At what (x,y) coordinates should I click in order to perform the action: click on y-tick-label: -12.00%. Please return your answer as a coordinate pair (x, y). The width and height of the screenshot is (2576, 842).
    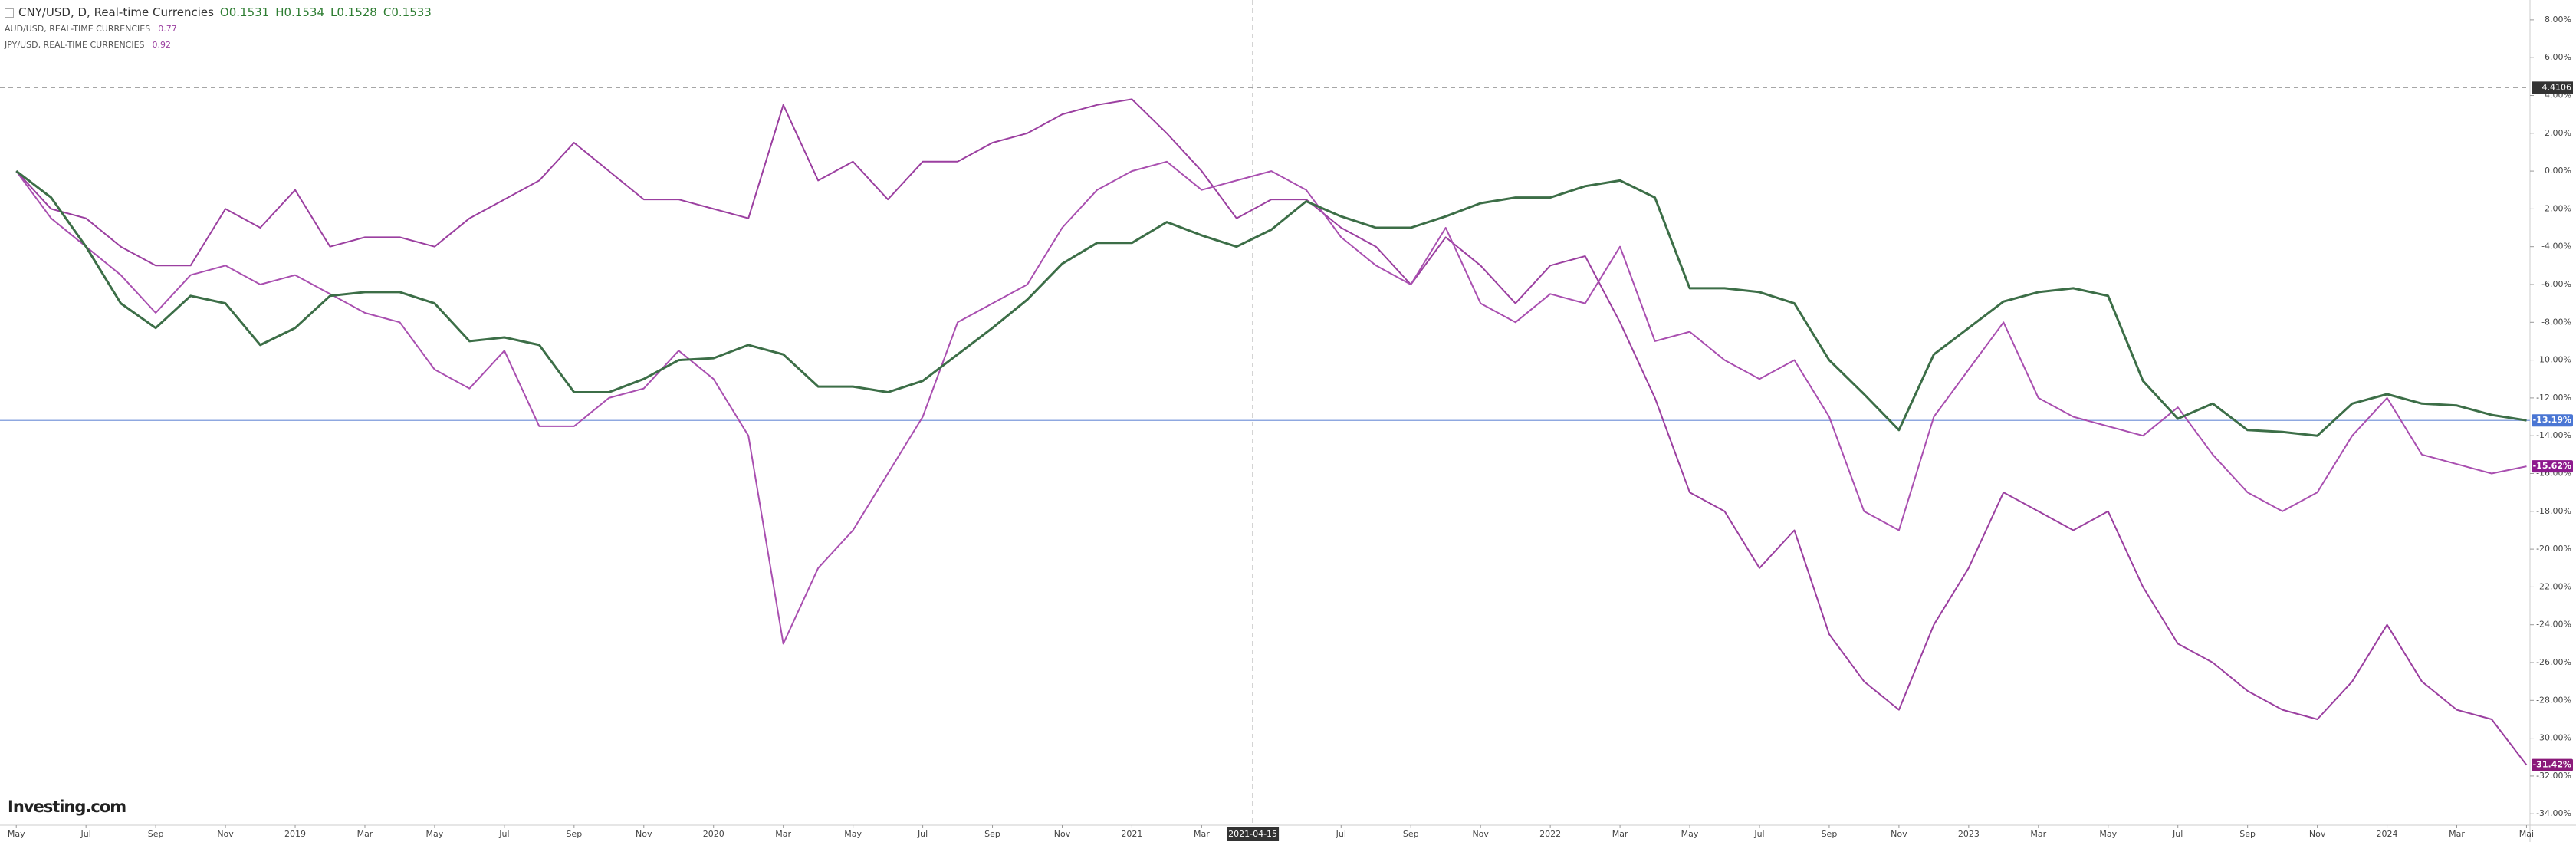
    Looking at the image, I should click on (2553, 398).